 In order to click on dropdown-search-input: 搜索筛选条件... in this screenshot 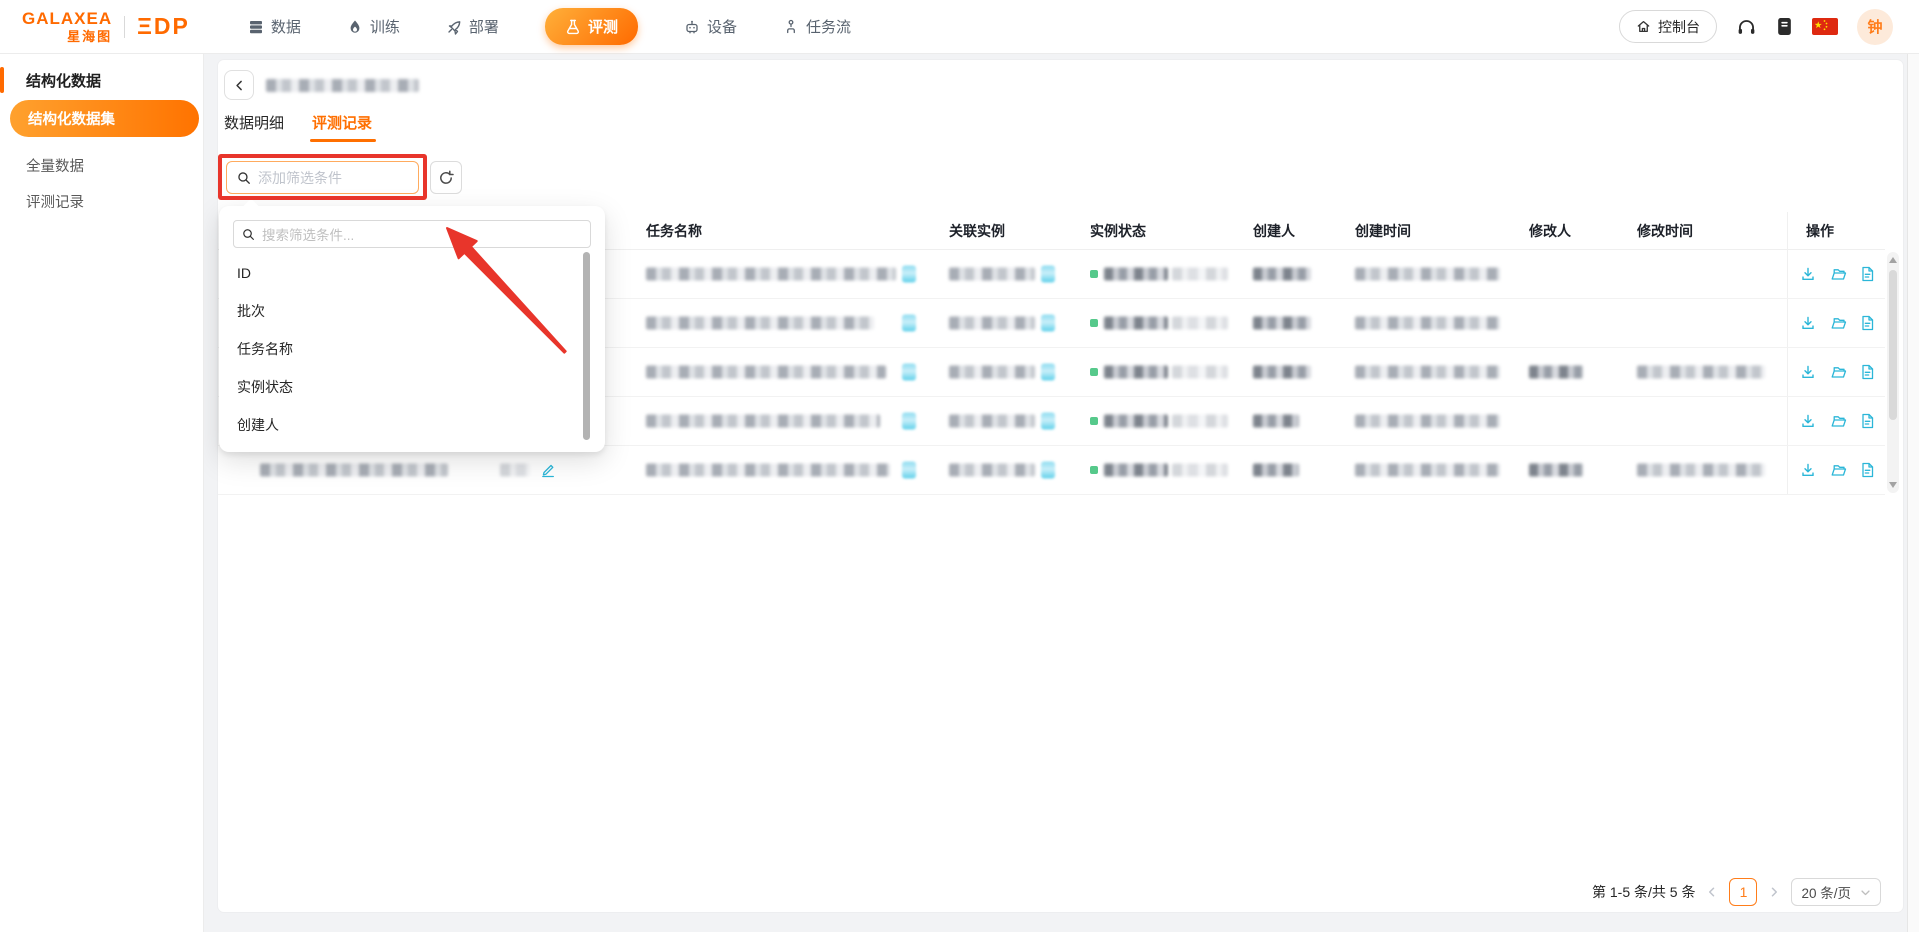, I will do `click(412, 234)`.